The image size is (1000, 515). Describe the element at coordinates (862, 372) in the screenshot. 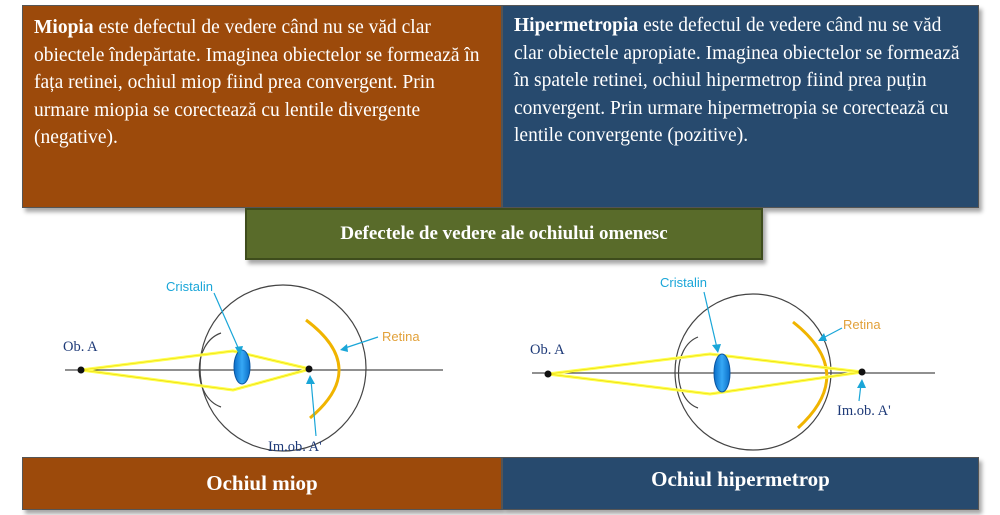

I see `hyperopic-image-point` at that location.